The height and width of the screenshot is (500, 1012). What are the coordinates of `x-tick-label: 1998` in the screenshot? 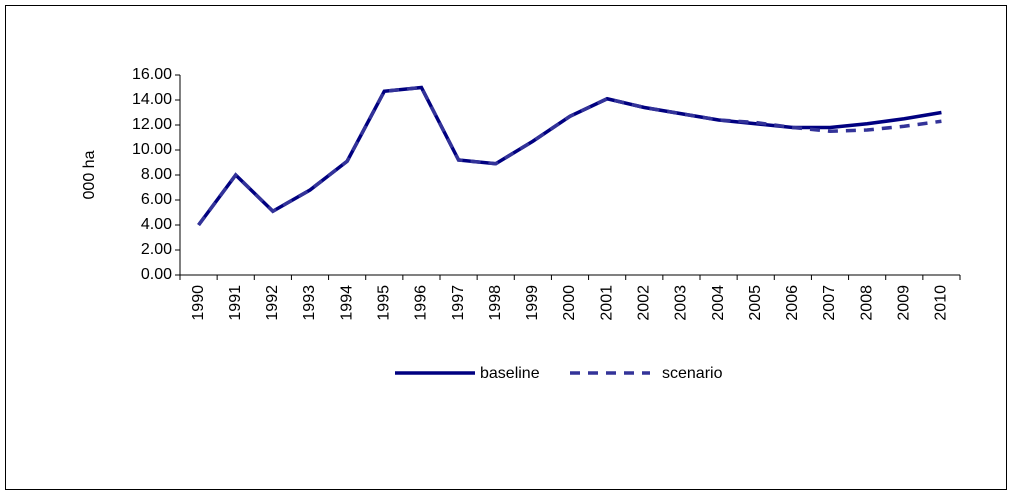 It's located at (495, 303).